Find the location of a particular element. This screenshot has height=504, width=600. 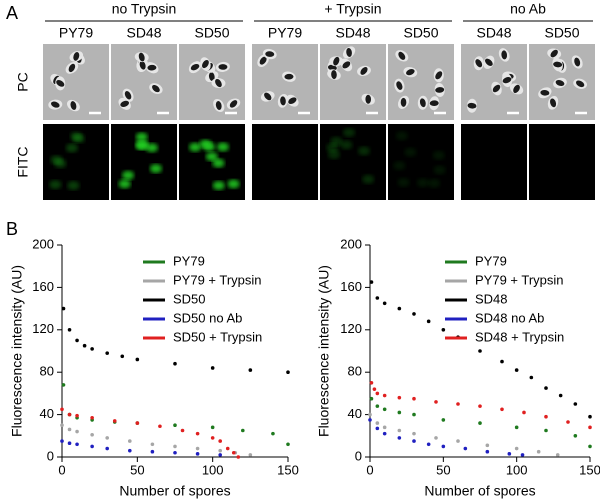

x-tick-label: 50 is located at coordinates (137, 469).